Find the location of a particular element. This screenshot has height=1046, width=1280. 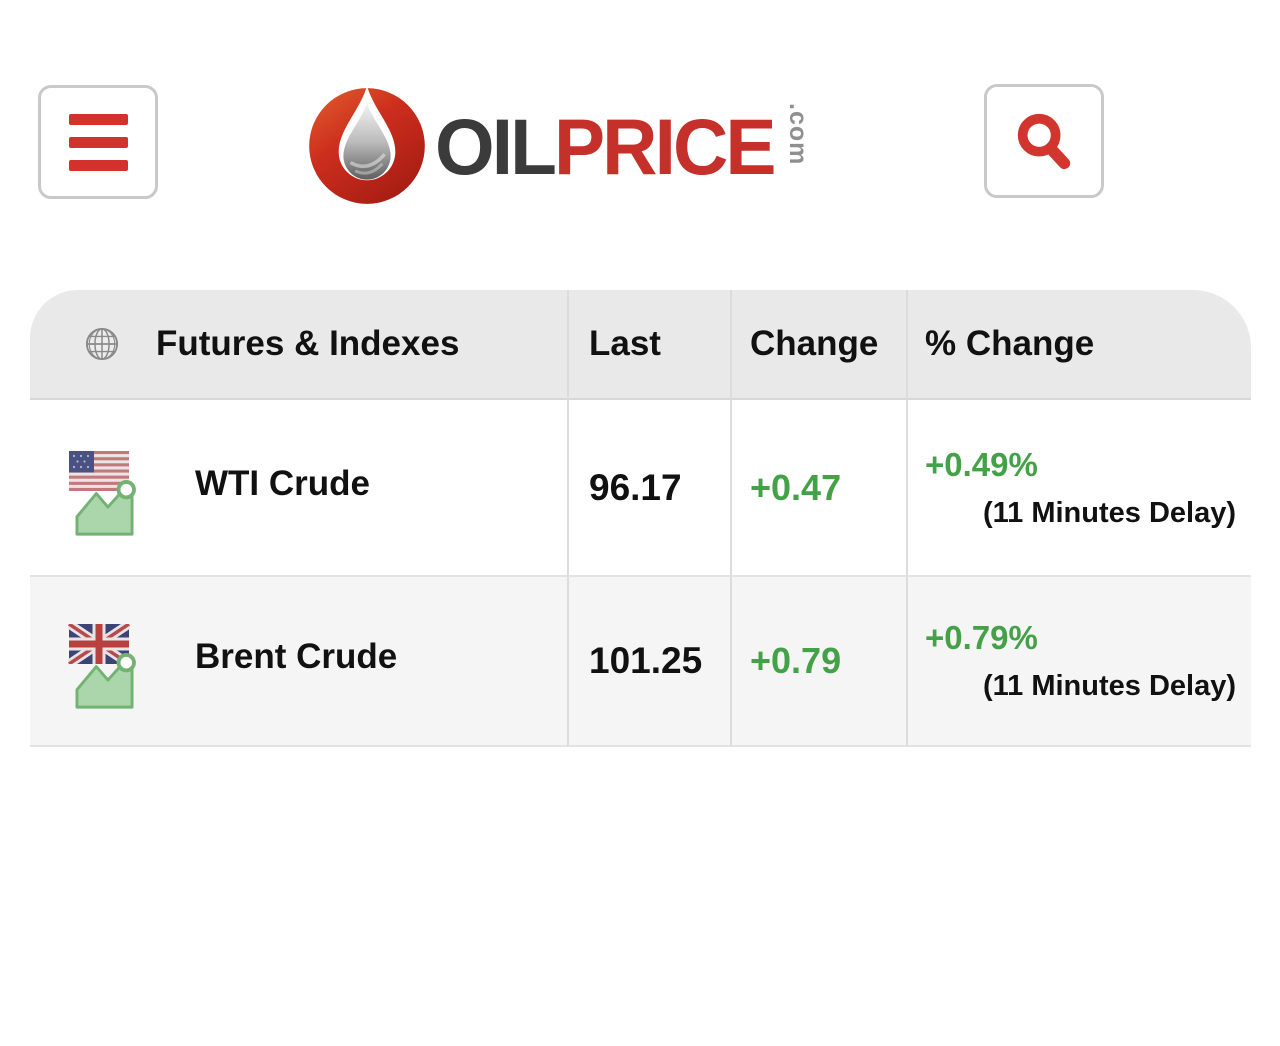

brent-last-cell: 101.25 is located at coordinates (648, 662).